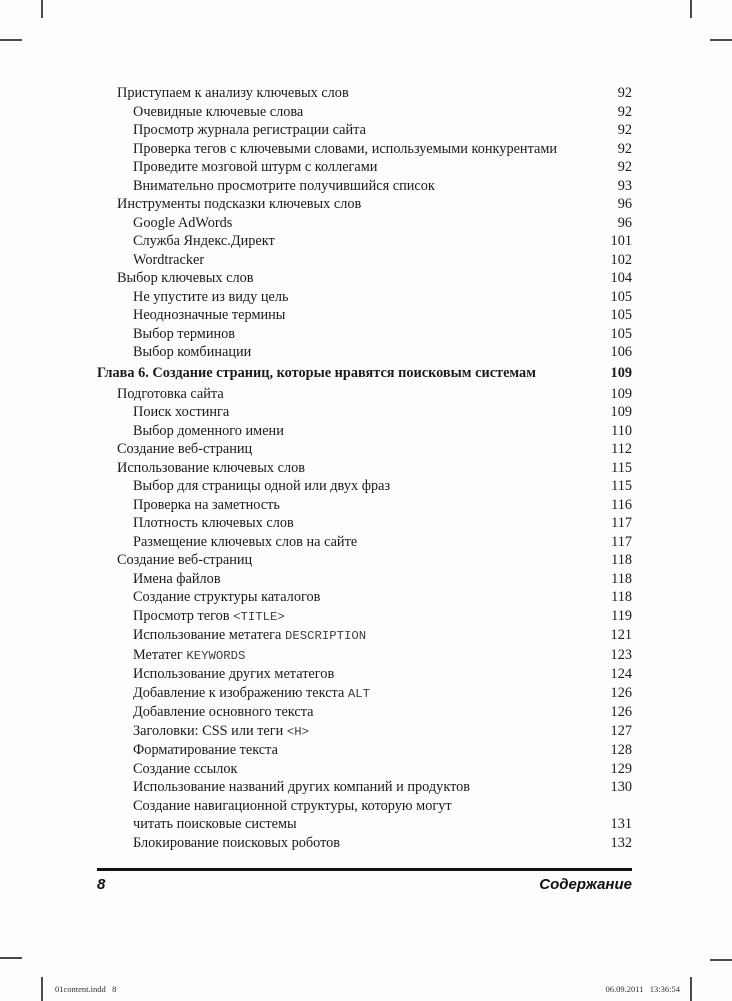 The width and height of the screenshot is (732, 1001). Describe the element at coordinates (721, 40) in the screenshot. I see `crop-mark-top-right-horizontal` at that location.